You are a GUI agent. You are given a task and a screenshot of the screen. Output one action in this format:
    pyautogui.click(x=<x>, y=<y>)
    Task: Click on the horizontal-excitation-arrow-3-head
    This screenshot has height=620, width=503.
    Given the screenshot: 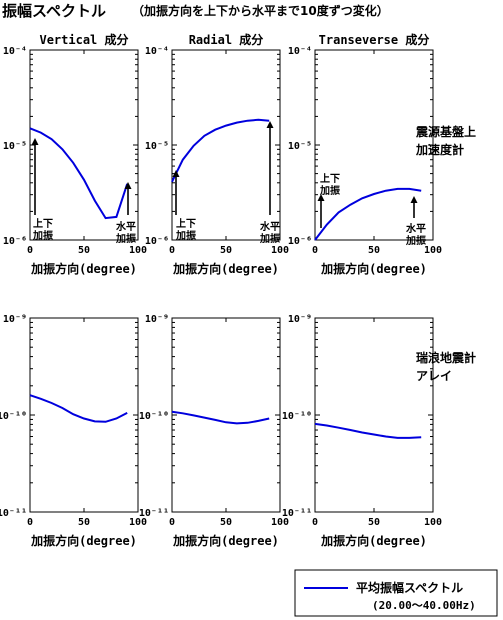 What is the action you would take?
    pyautogui.click(x=414, y=199)
    